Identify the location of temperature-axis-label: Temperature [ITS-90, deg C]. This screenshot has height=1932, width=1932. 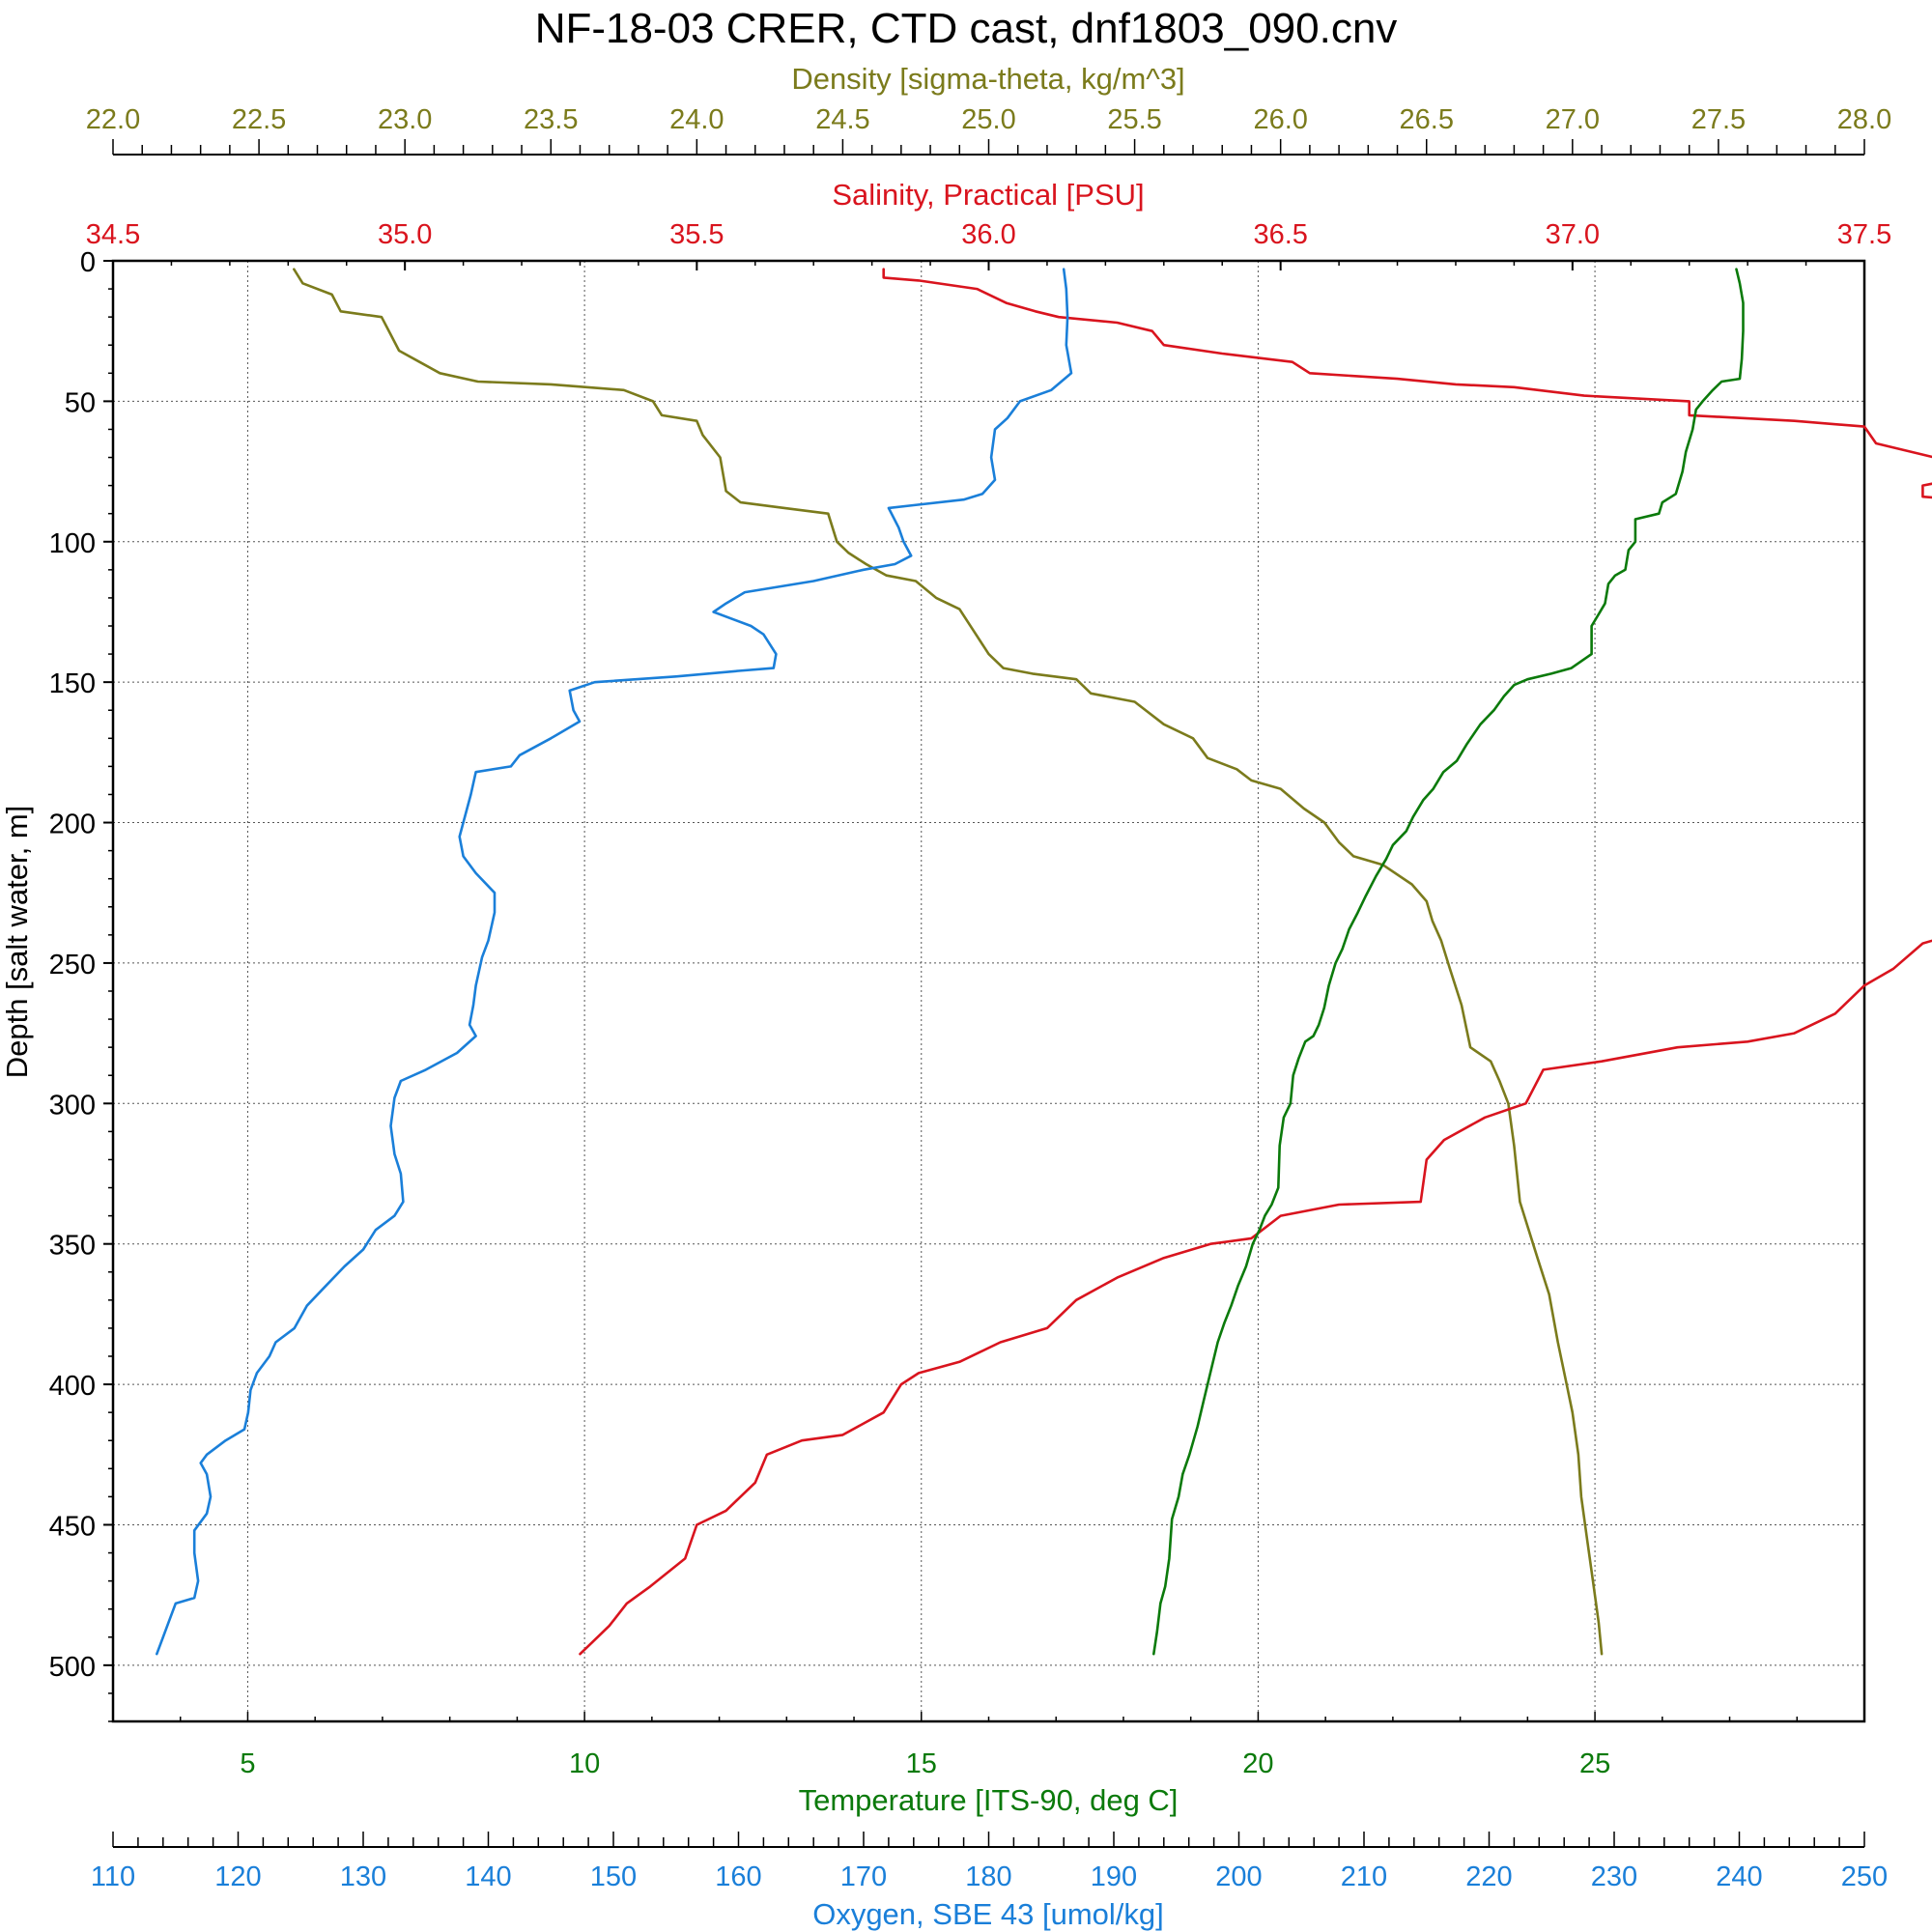
(989, 1800).